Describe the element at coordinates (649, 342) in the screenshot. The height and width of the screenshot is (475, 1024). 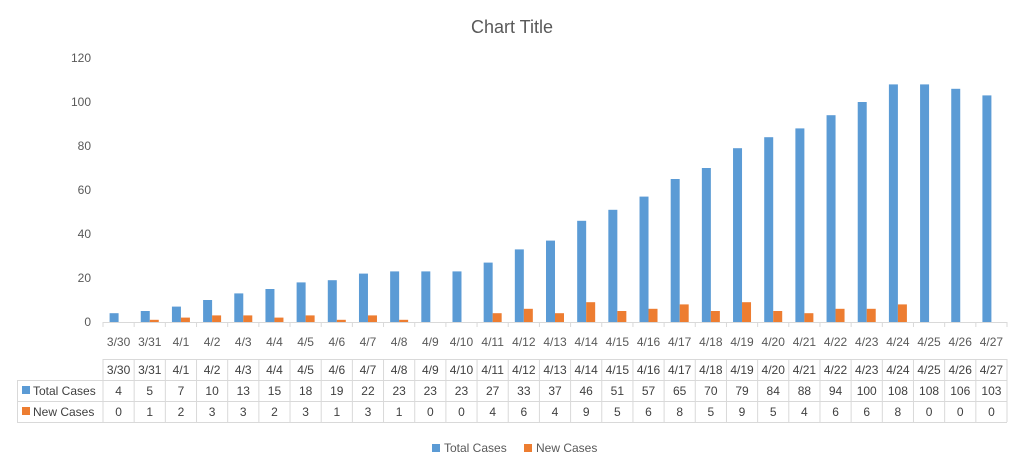
I see `x-tick-label: 4/16` at that location.